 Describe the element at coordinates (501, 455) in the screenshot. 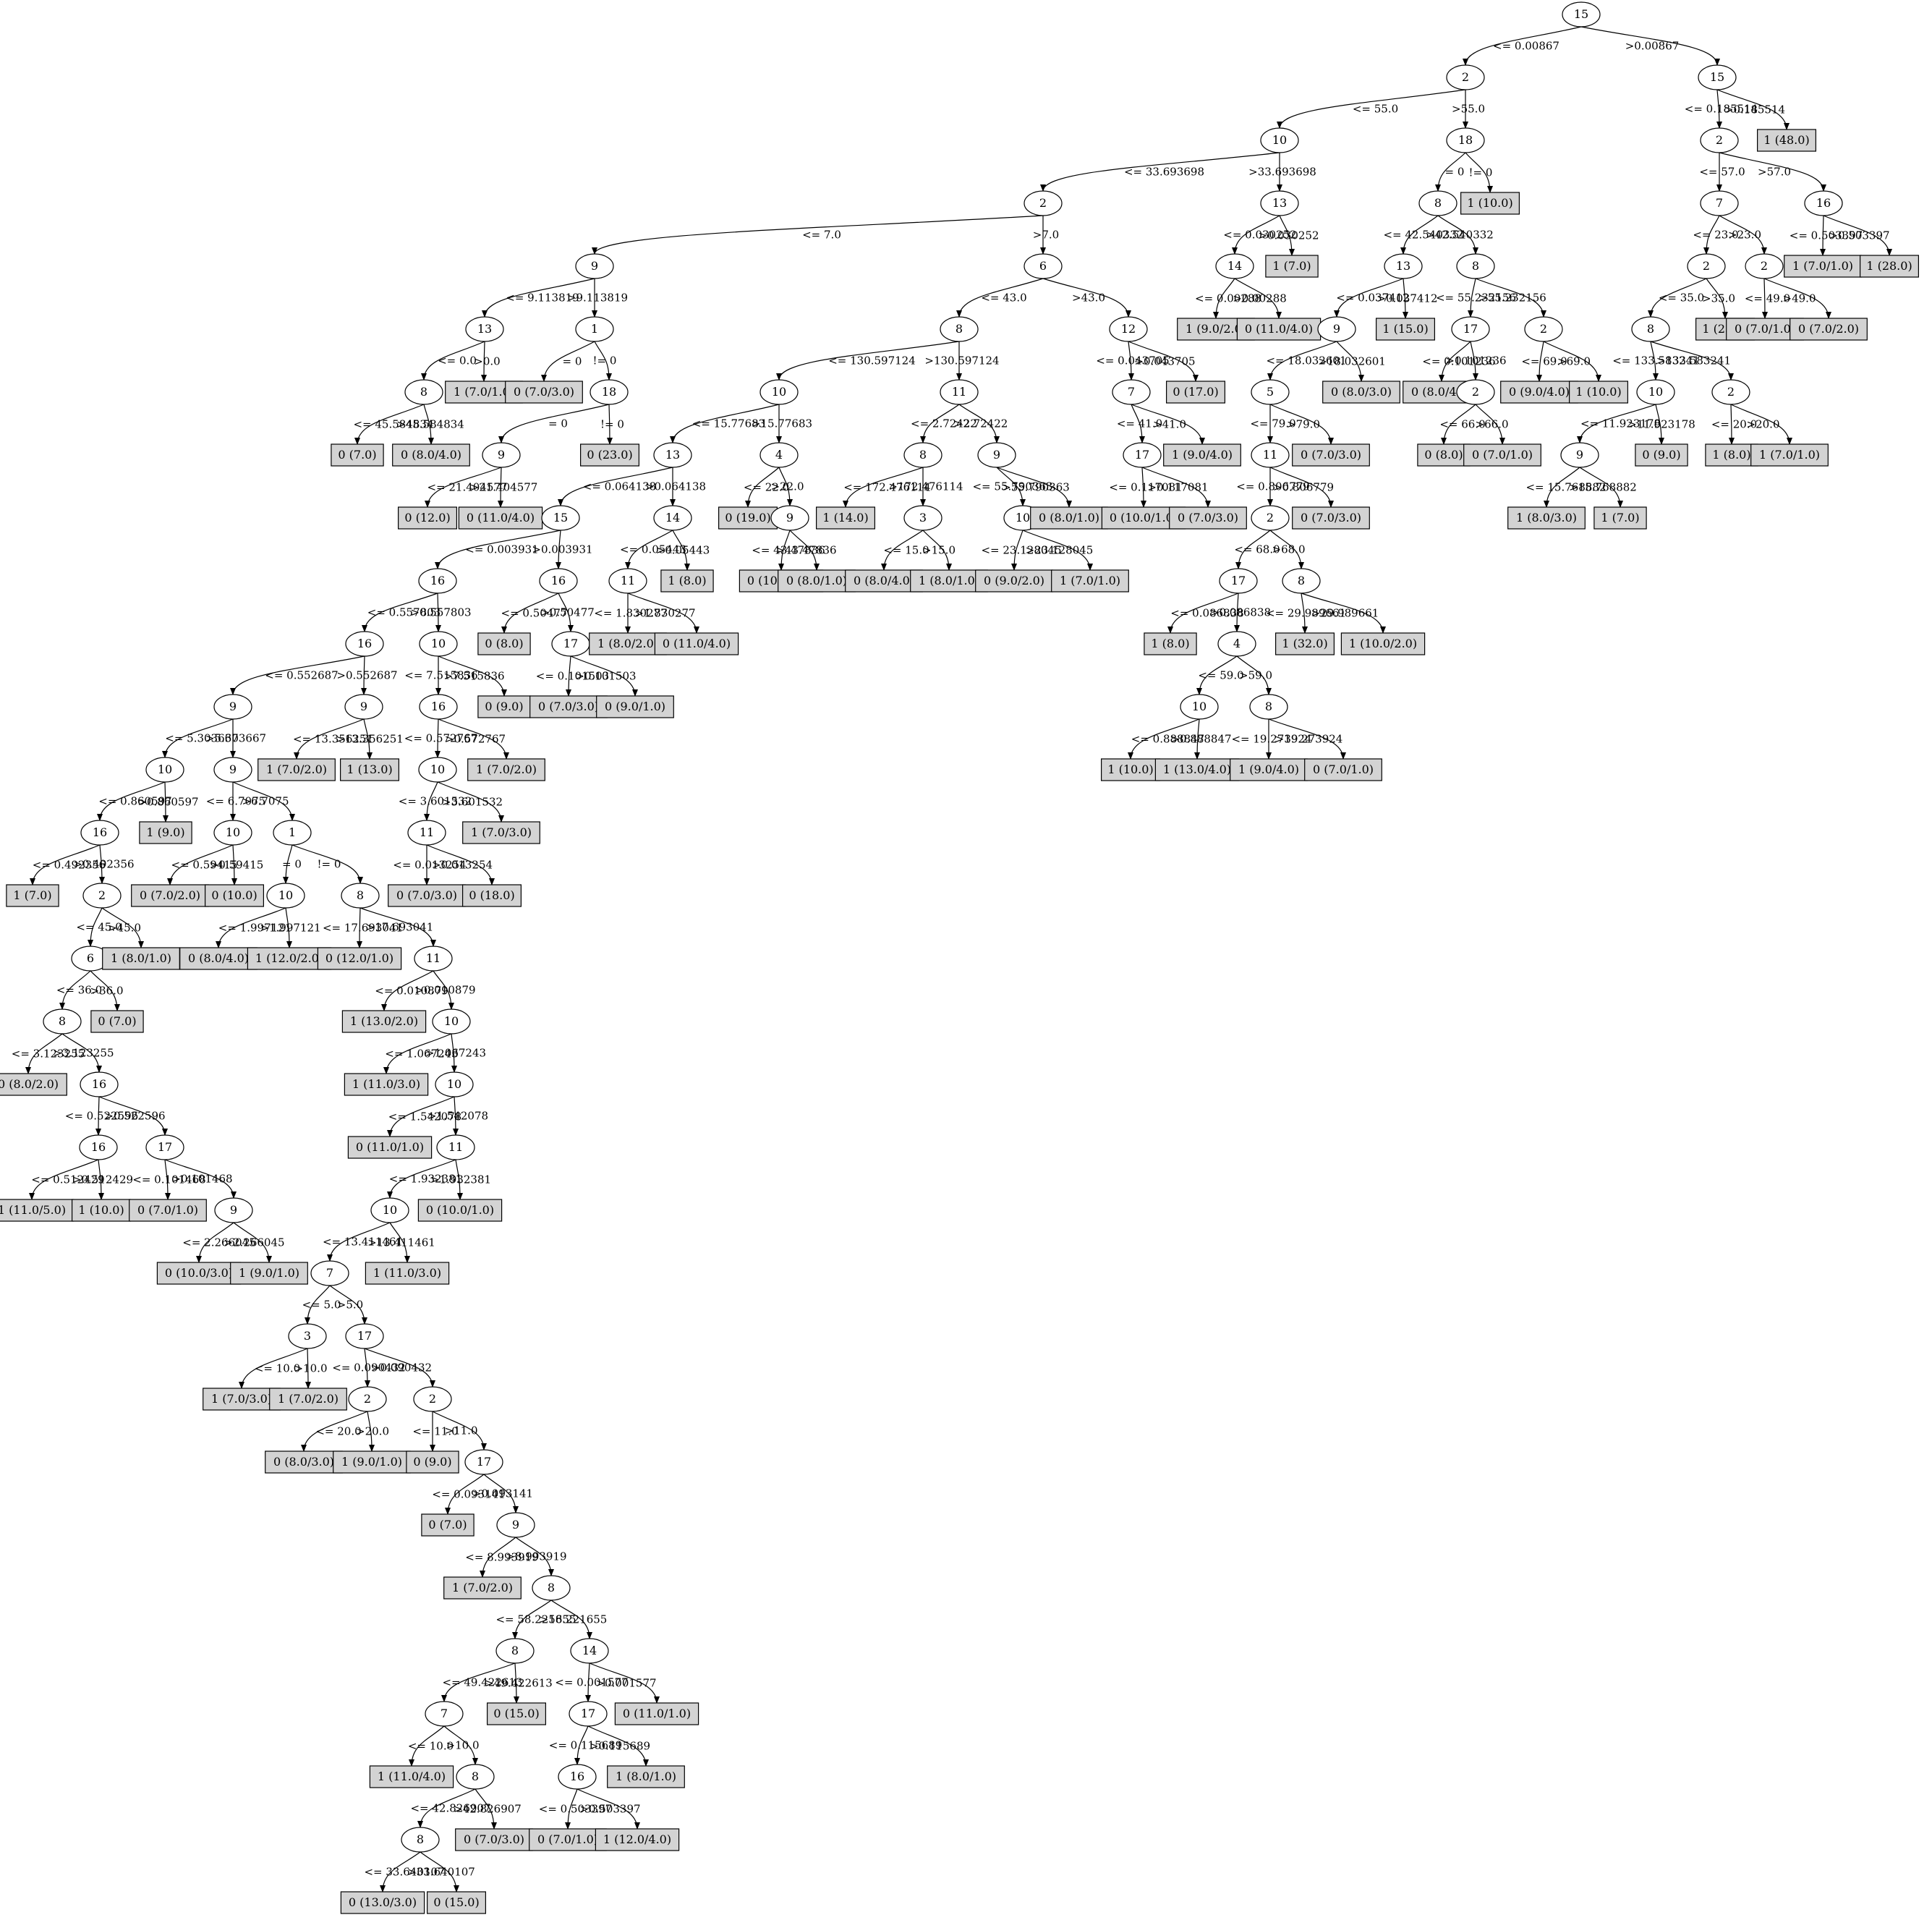

I see `attribute-label: 9` at that location.